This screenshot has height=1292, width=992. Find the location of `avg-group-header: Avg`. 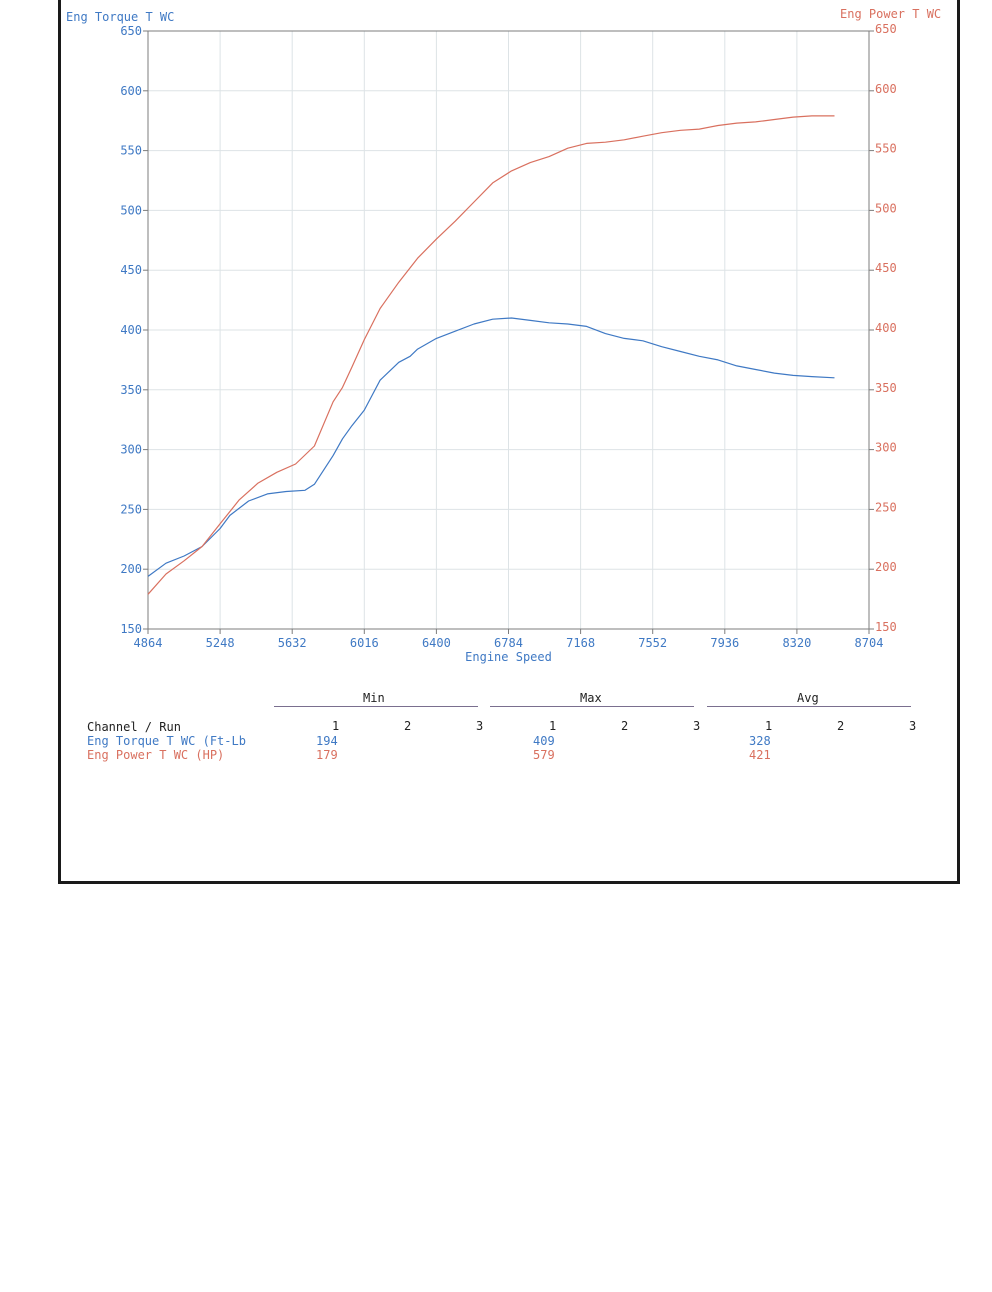

avg-group-header: Avg is located at coordinates (808, 698).